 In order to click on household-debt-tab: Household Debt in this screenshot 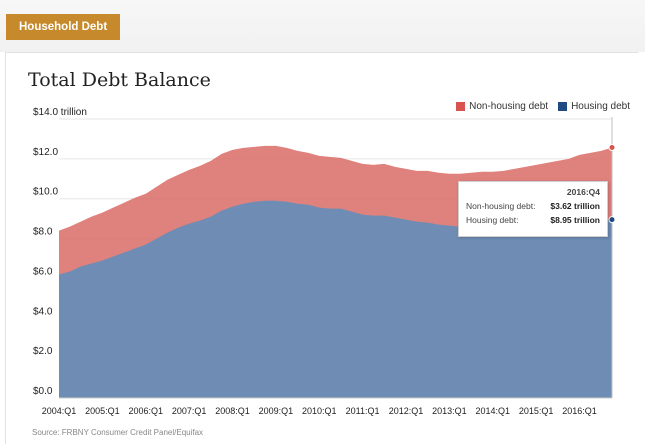, I will do `click(63, 27)`.